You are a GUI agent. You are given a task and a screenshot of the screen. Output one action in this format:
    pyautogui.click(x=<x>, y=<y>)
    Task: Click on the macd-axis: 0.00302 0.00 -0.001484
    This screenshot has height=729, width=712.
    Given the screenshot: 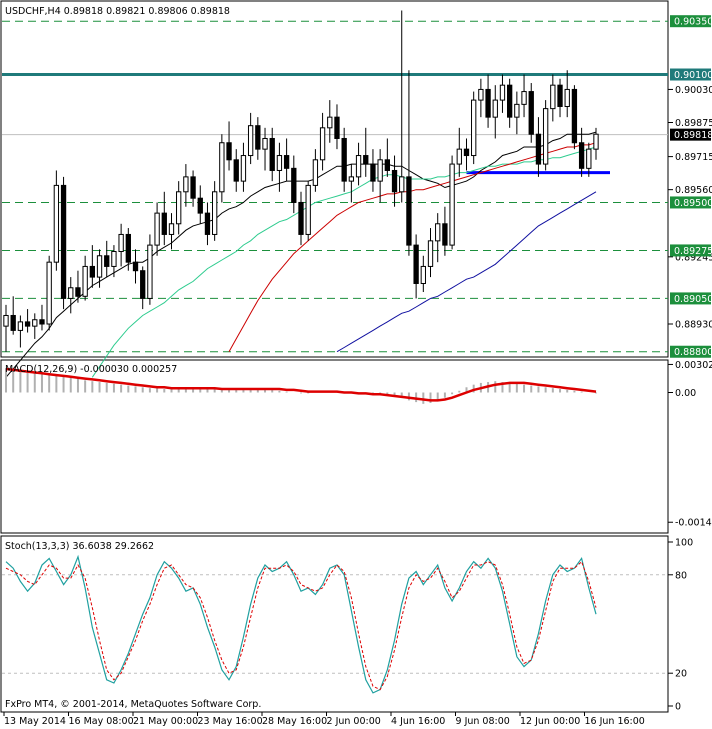 What is the action you would take?
    pyautogui.click(x=690, y=444)
    